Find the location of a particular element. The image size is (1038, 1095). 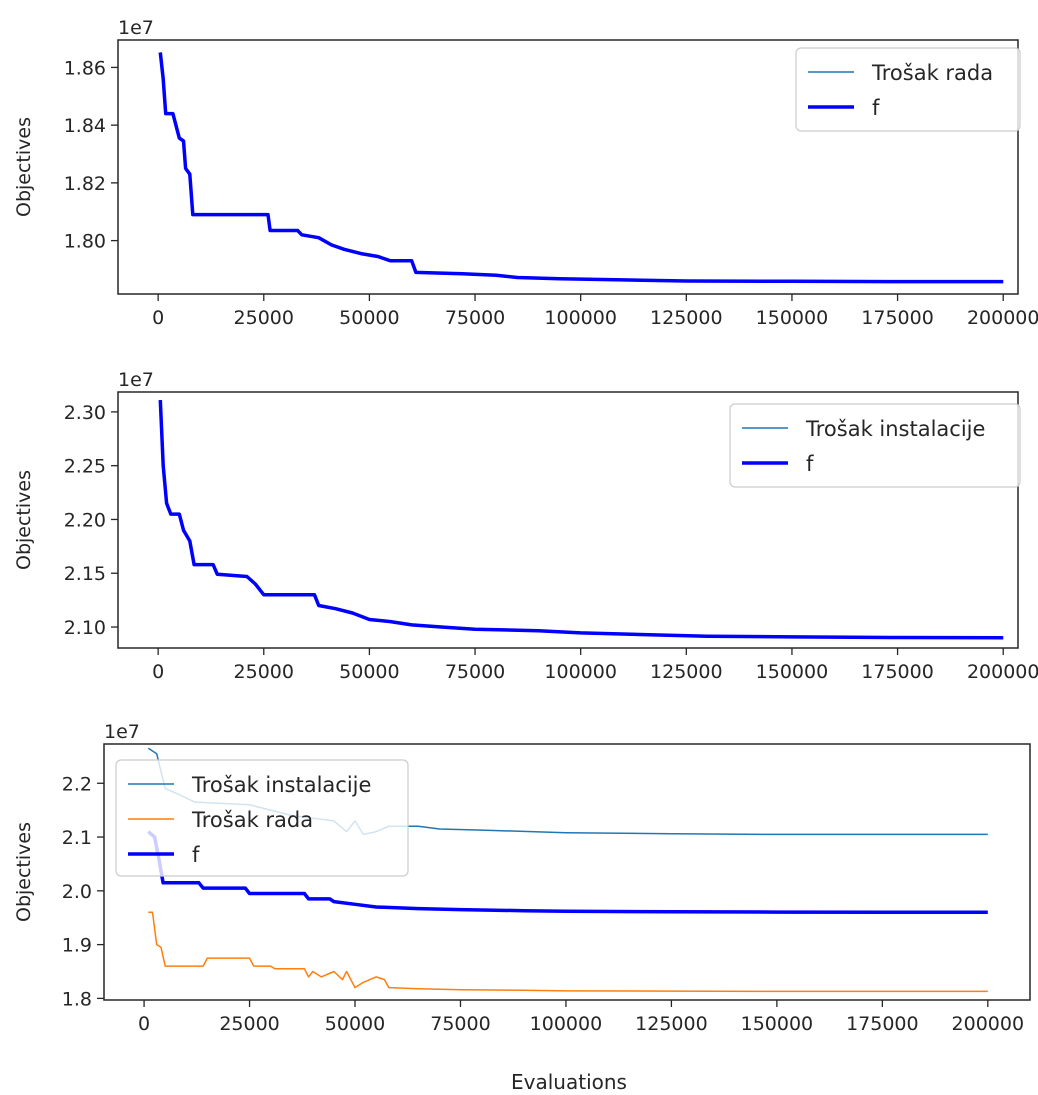

y-tick-label: 2.2 is located at coordinates (77, 784).